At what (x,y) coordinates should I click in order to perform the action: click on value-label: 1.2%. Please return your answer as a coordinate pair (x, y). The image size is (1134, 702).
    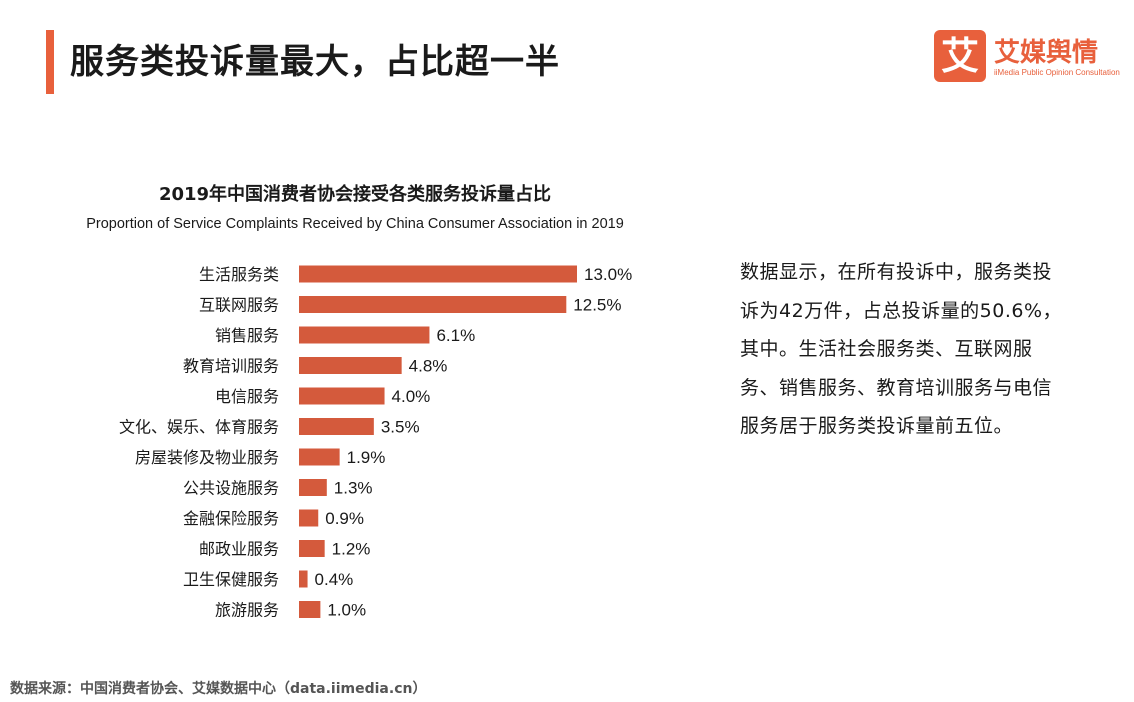
    Looking at the image, I should click on (351, 549).